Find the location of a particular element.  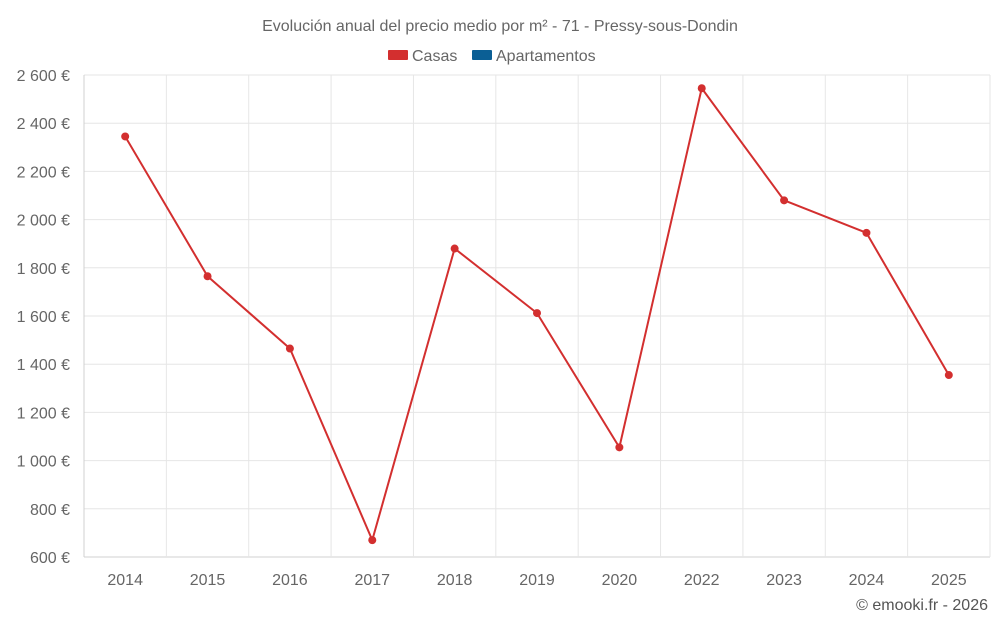

data-point-casas-2019 is located at coordinates (537, 313).